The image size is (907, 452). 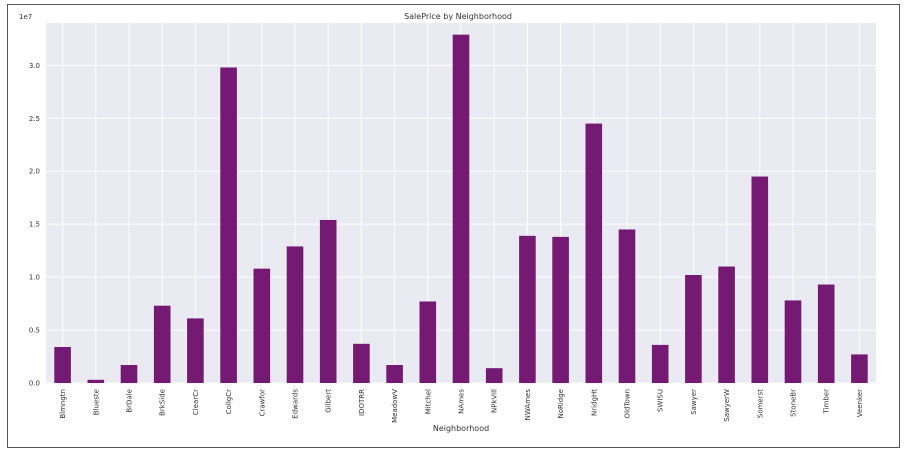 What do you see at coordinates (162, 344) in the screenshot?
I see `bar-brkside` at bounding box center [162, 344].